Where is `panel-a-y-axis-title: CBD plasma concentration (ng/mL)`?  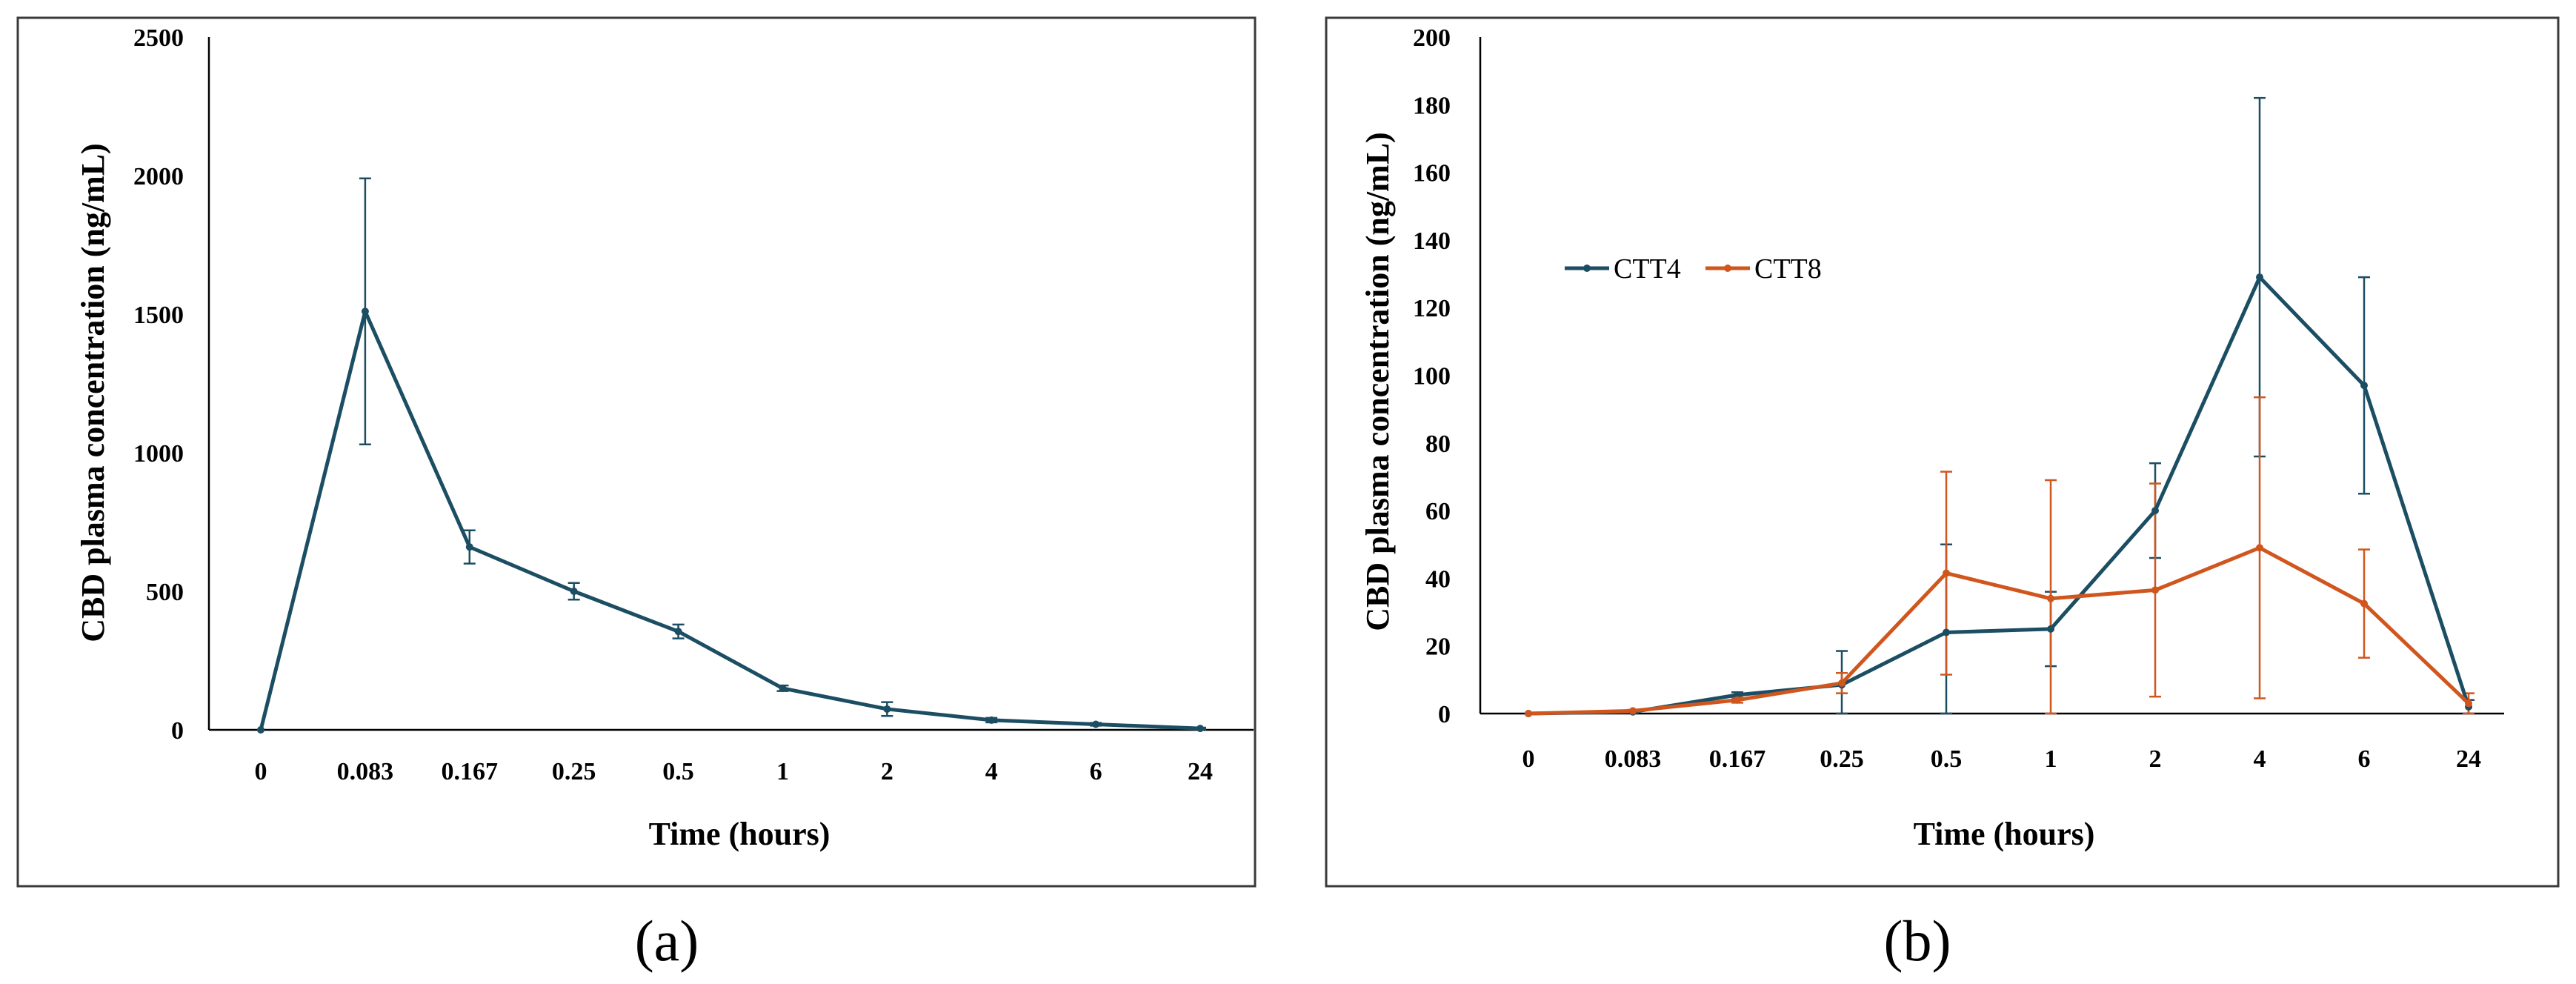
panel-a-y-axis-title: CBD plasma concentration (ng/mL) is located at coordinates (93, 392).